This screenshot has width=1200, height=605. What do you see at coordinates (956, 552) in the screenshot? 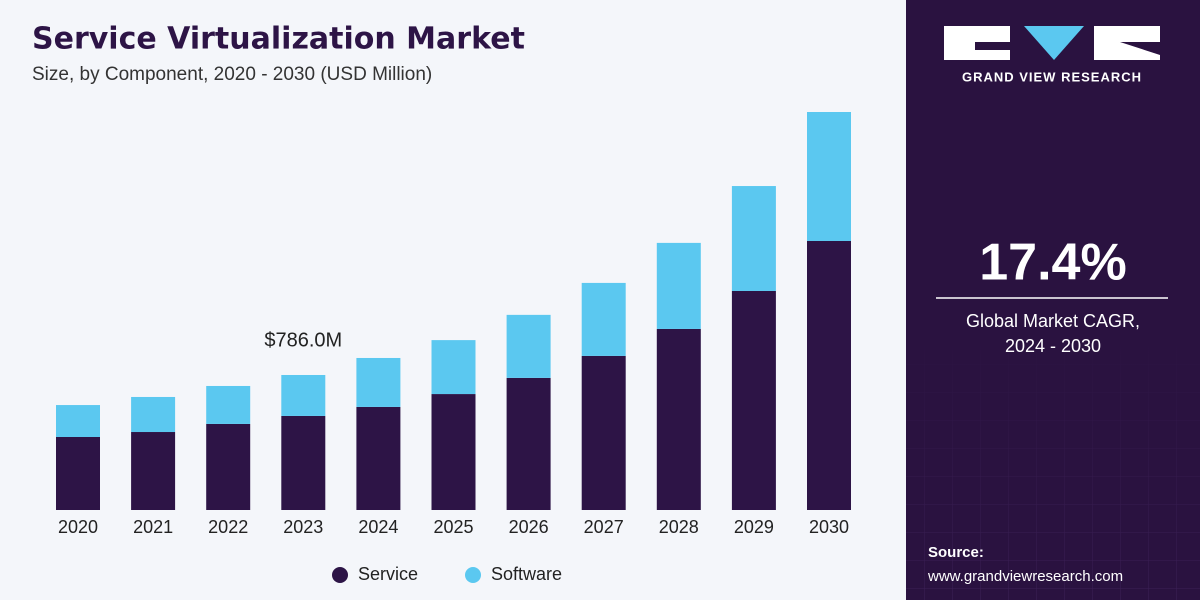
I see `source-label: Source:` at bounding box center [956, 552].